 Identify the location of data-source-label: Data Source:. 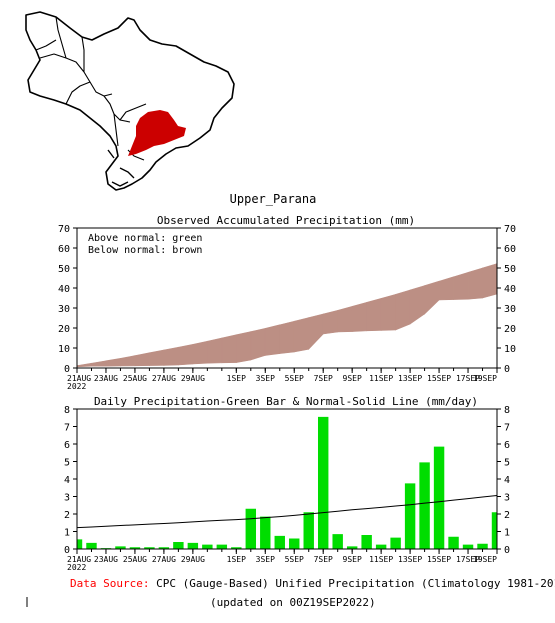
(110, 583).